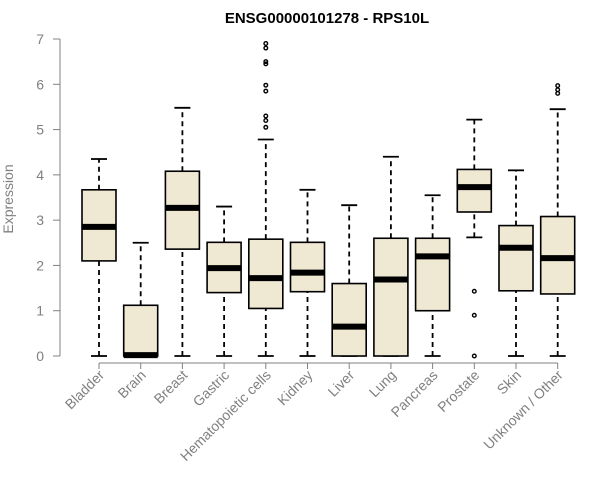 Image resolution: width=600 pixels, height=500 pixels. I want to click on box-lung, so click(391, 256).